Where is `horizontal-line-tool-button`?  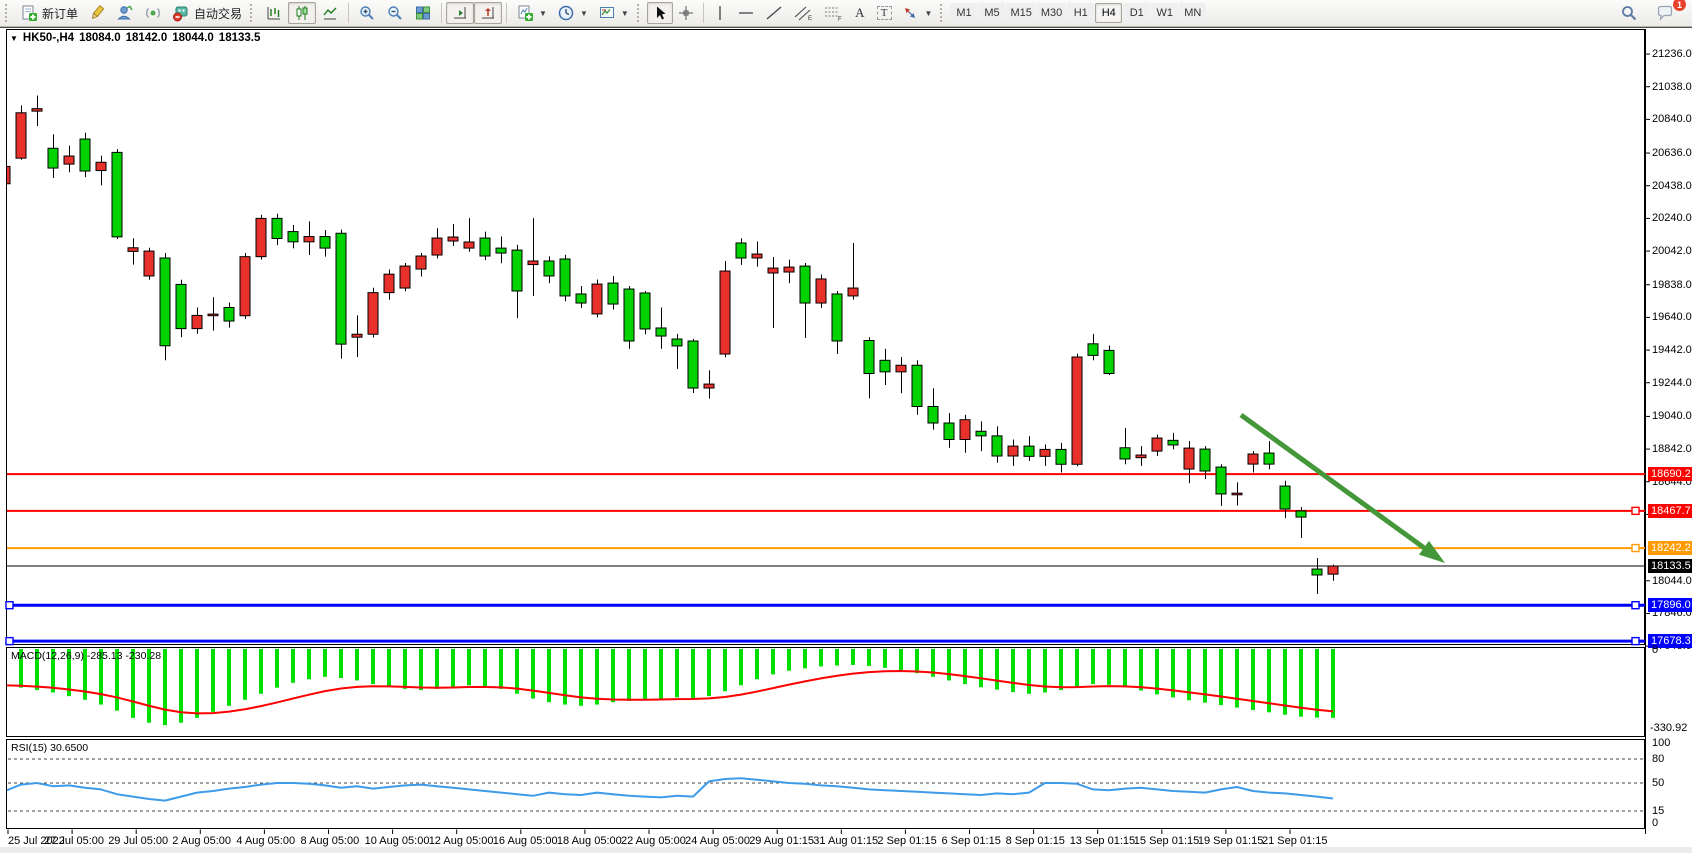
horizontal-line-tool-button is located at coordinates (746, 13).